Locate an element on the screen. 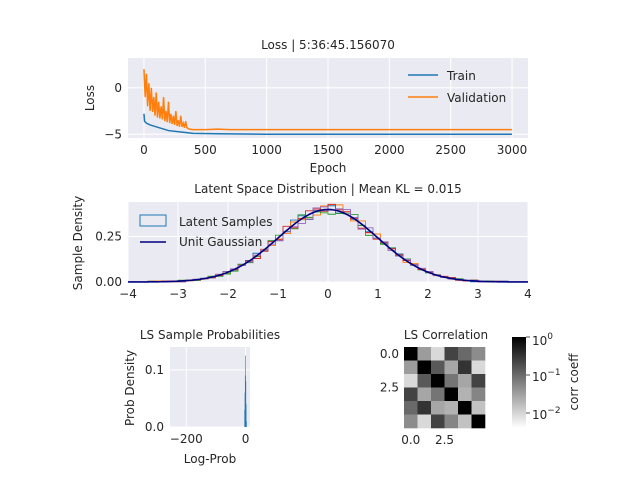 The image size is (640, 485). prob-y-label: Prob Density is located at coordinates (130, 388).